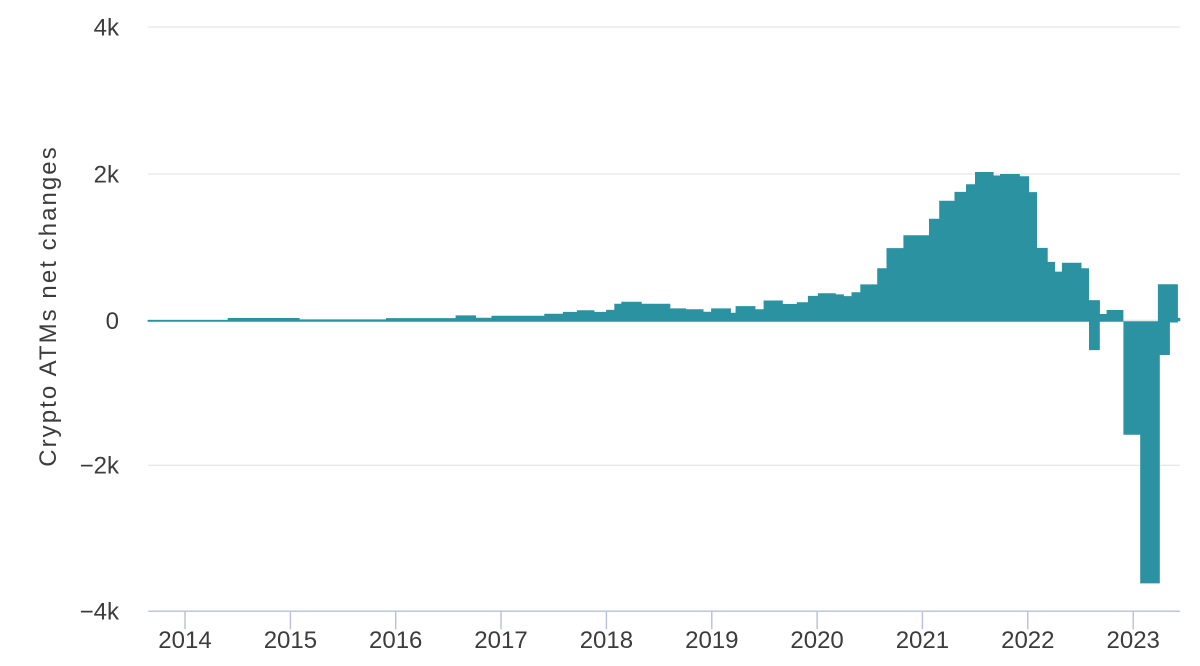 The width and height of the screenshot is (1200, 666). I want to click on svg-text: 2022, so click(1027, 640).